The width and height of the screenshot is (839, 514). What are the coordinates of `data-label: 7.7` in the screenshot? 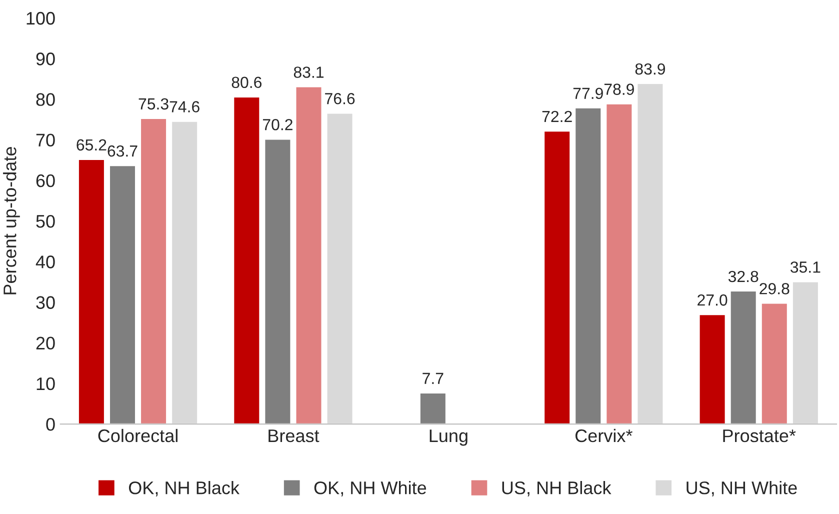 It's located at (433, 378).